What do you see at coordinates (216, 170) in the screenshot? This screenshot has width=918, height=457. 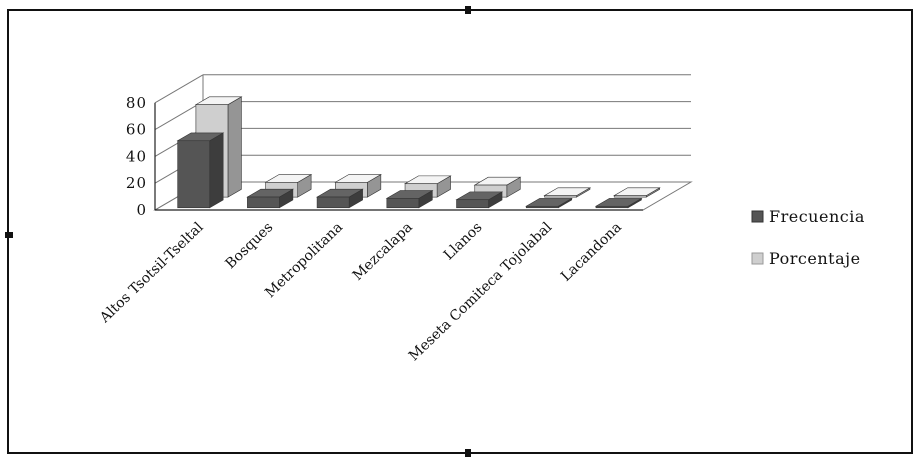 I see `bar-frecuencia-0-side` at bounding box center [216, 170].